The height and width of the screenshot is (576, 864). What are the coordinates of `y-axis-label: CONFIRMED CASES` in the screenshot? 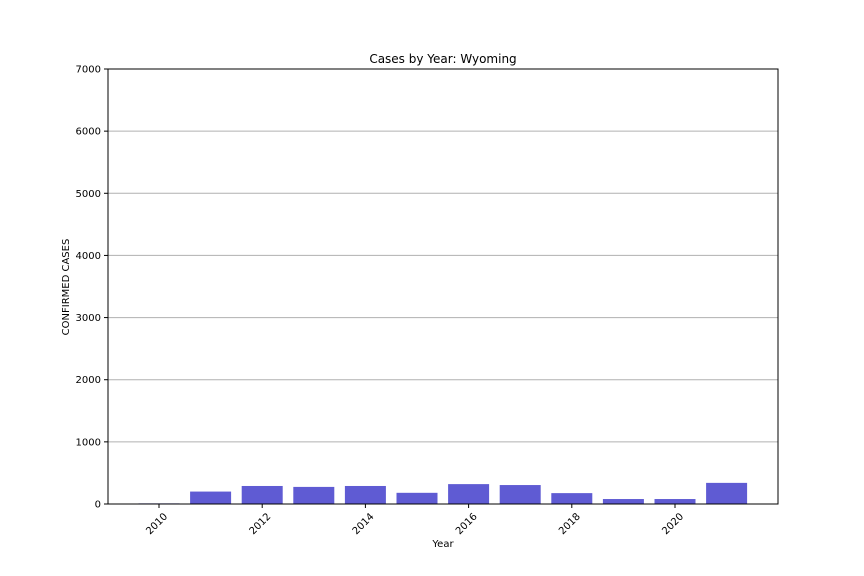 It's located at (66, 287).